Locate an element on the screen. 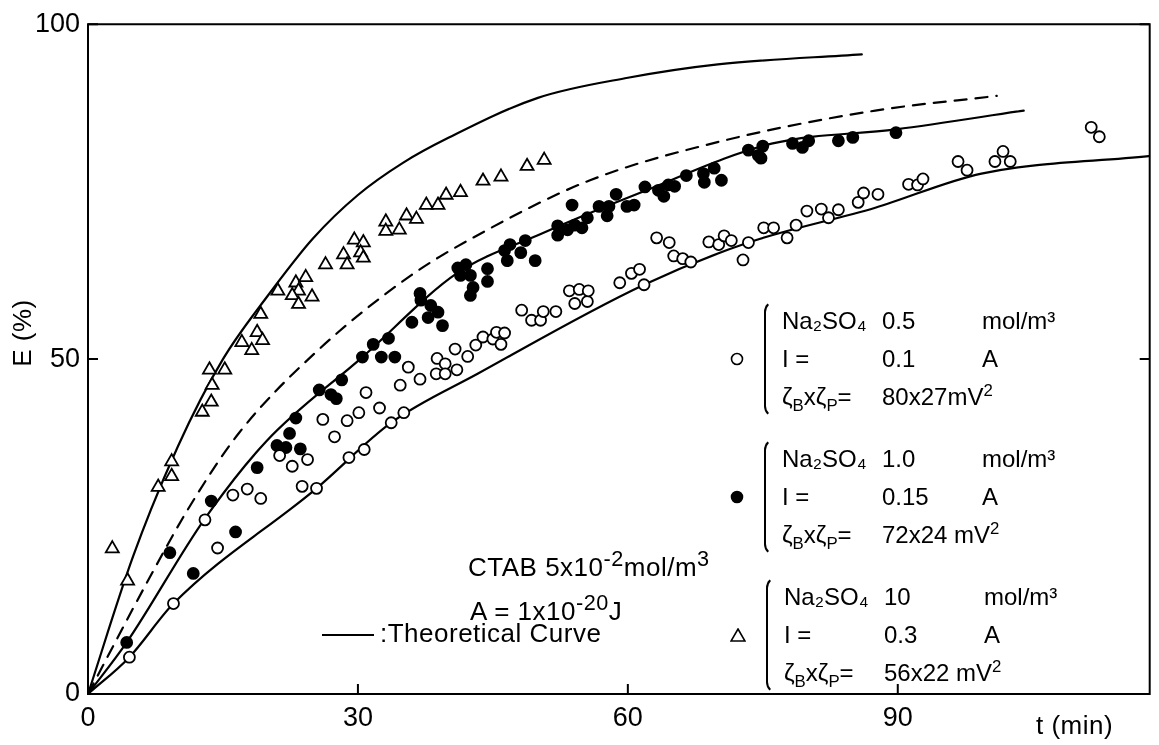 Image resolution: width=1159 pixels, height=745 pixels. legend-label: Na₂SO₄ 10 mol/m³ I = 0.3 A ζ$_{B}$xζ$_{P}$= 56x22 mV$^{2}$ is located at coordinates (912, 635).